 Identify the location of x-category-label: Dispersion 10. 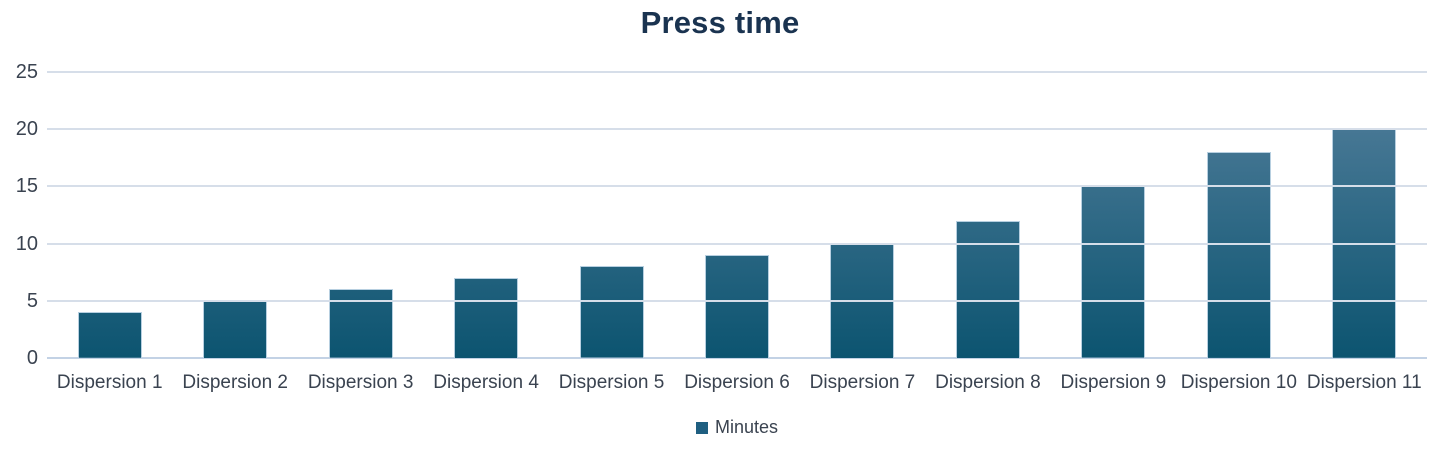
(1238, 382).